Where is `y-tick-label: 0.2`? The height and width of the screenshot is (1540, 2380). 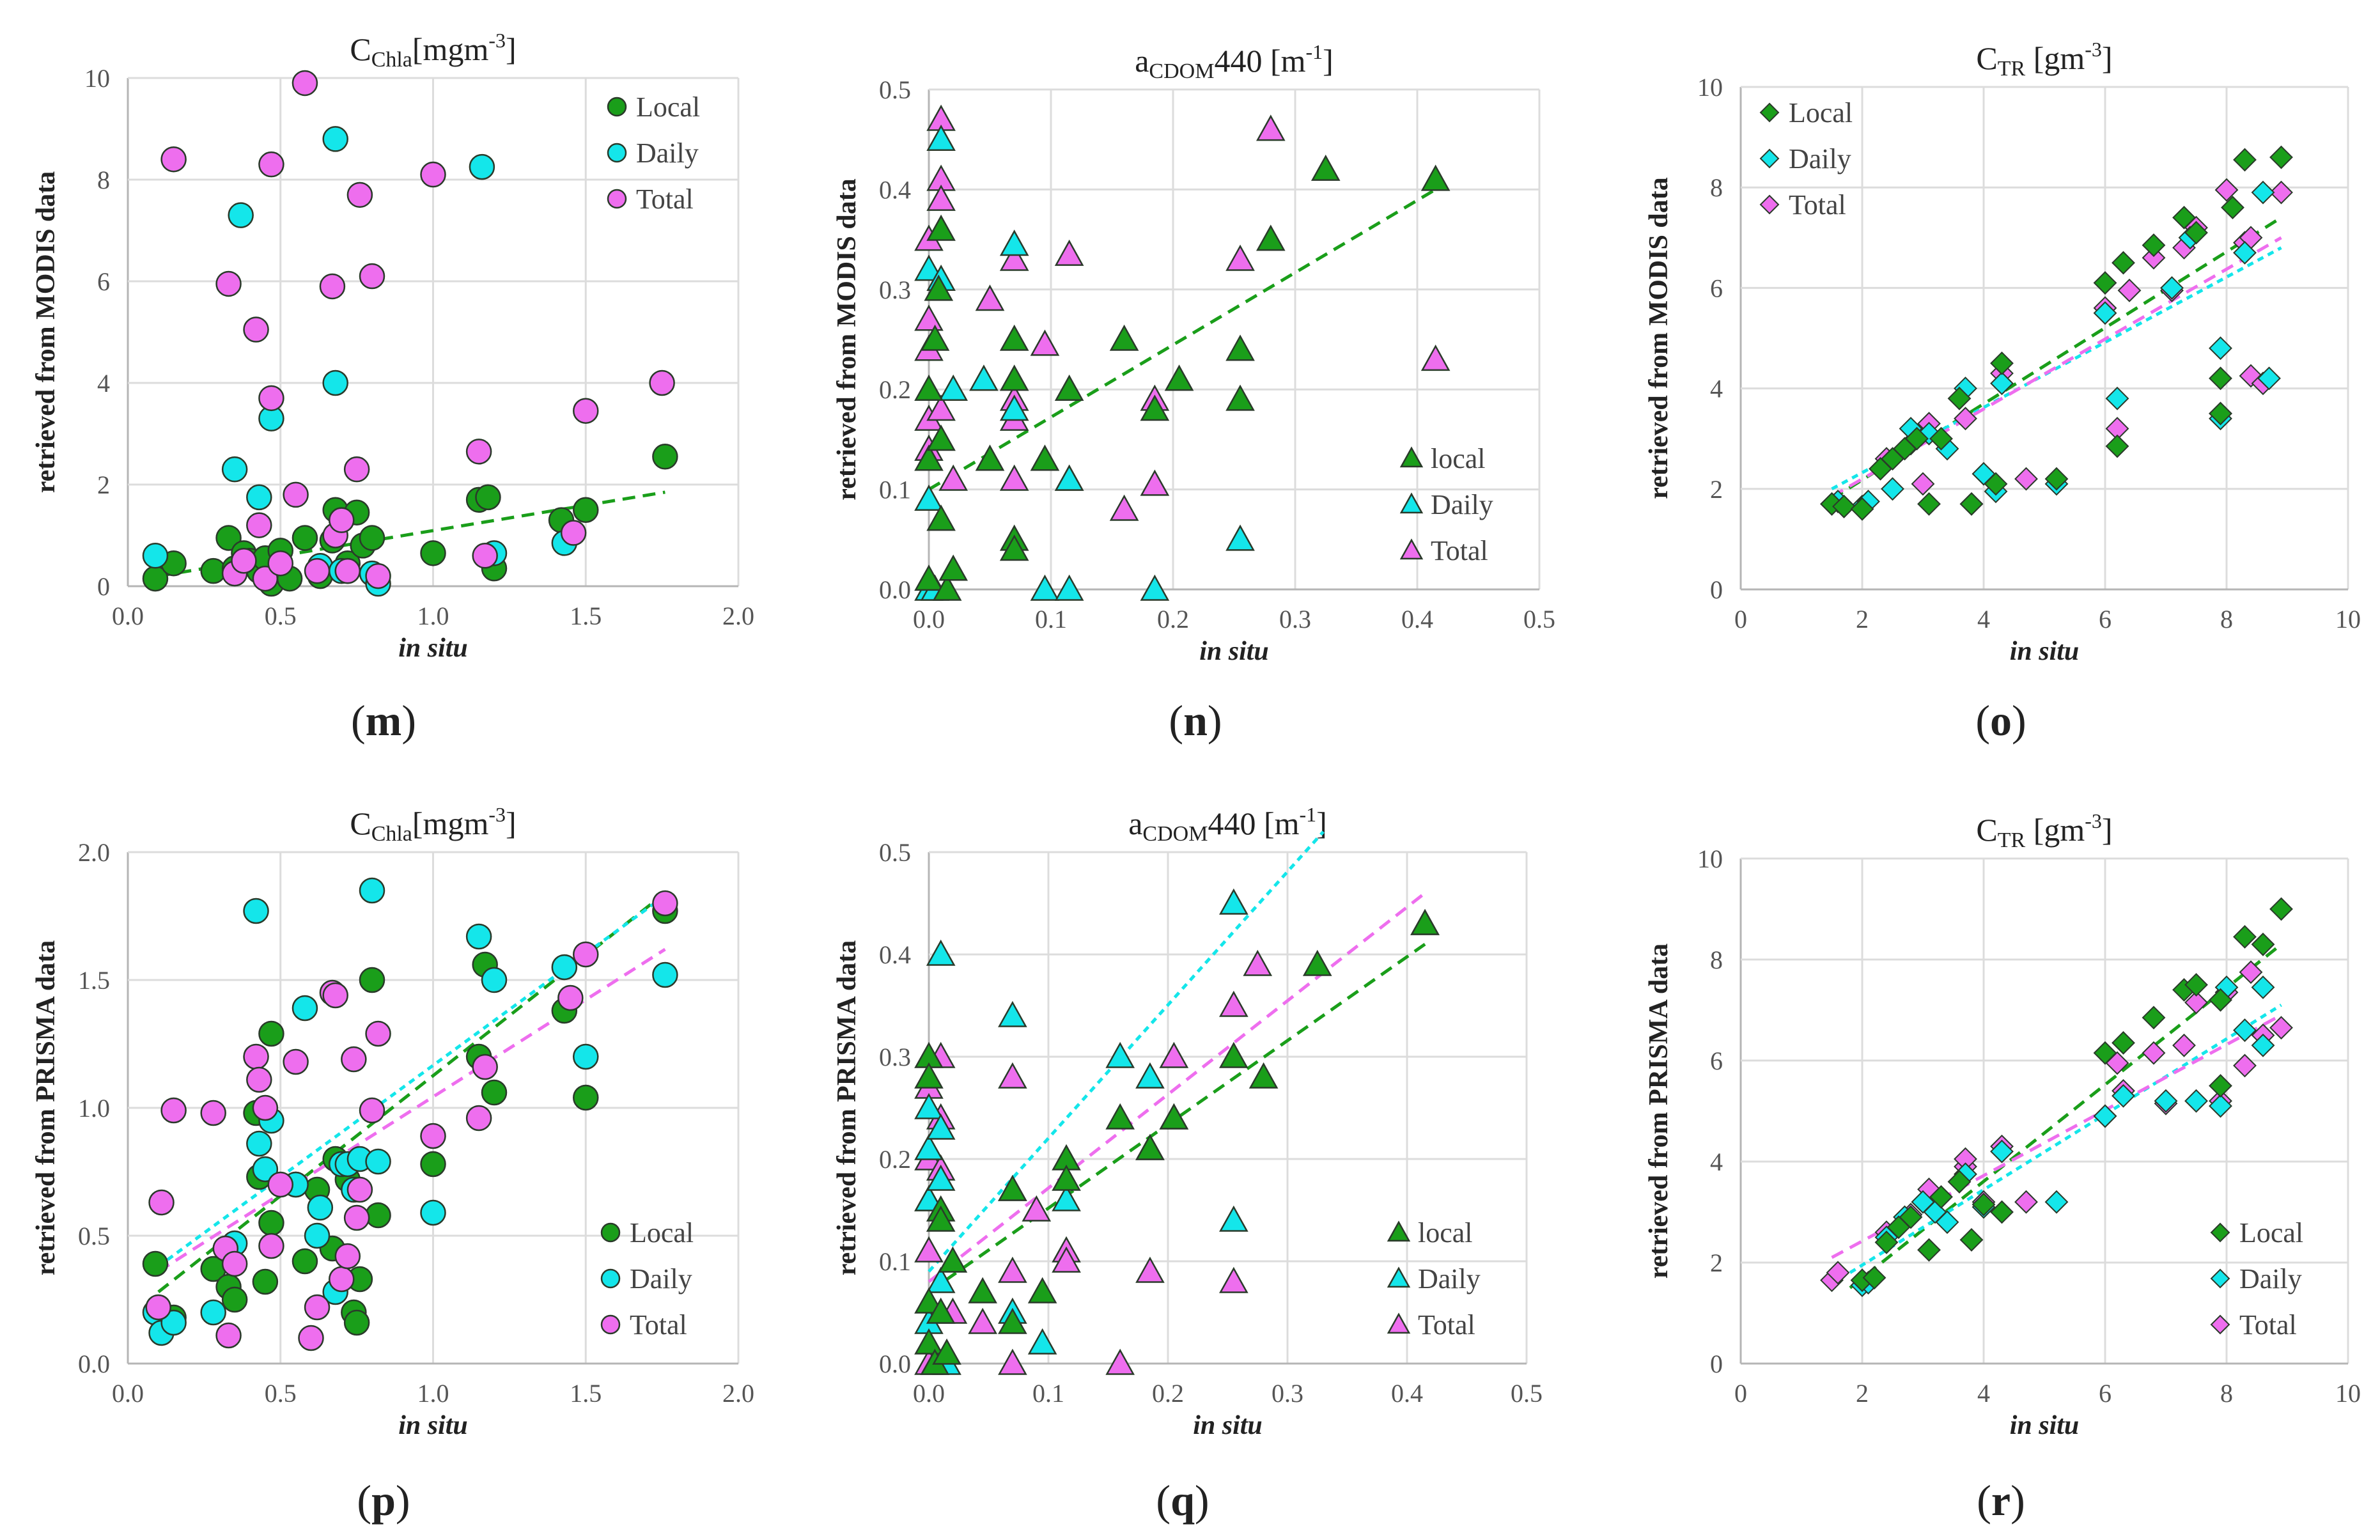 y-tick-label: 0.2 is located at coordinates (895, 389).